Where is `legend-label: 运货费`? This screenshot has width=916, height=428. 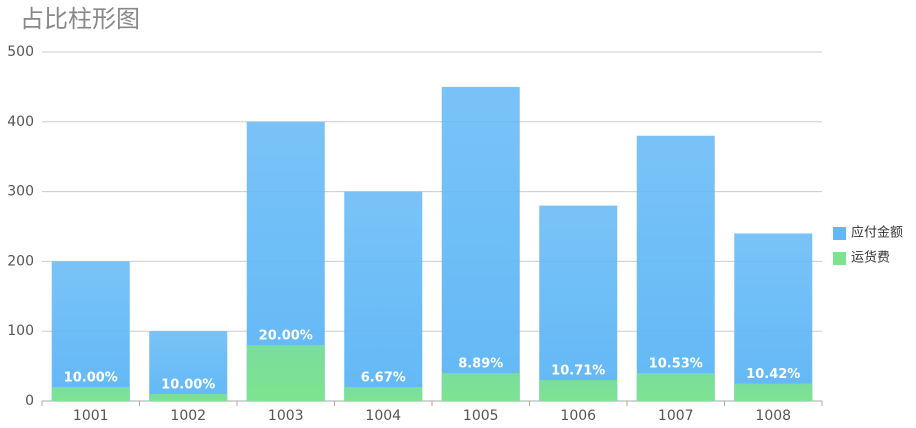 legend-label: 运货费 is located at coordinates (870, 258).